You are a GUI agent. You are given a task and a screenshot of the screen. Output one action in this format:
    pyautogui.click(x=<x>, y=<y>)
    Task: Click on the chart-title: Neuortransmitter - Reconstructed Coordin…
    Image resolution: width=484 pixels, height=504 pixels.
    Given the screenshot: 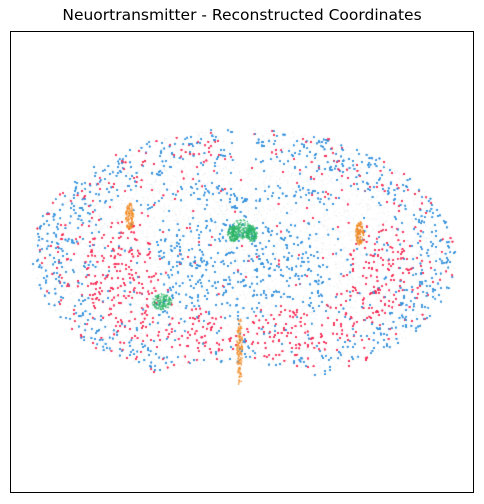 What is the action you would take?
    pyautogui.click(x=242, y=15)
    